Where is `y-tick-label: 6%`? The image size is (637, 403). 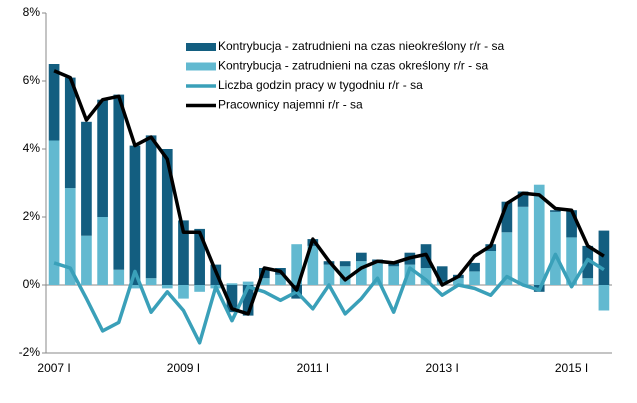
y-tick-label: 6% is located at coordinates (32, 80).